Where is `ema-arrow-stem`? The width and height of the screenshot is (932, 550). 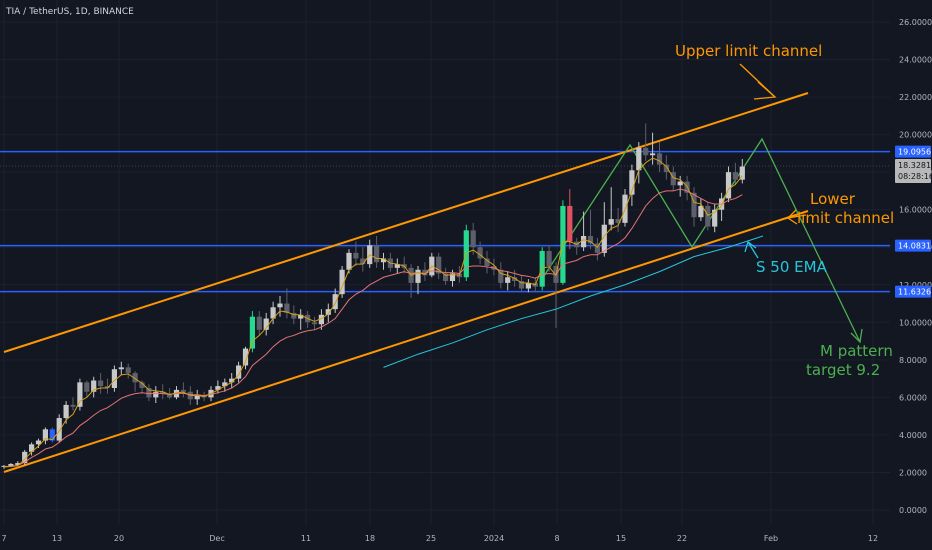 ema-arrow-stem is located at coordinates (753, 250).